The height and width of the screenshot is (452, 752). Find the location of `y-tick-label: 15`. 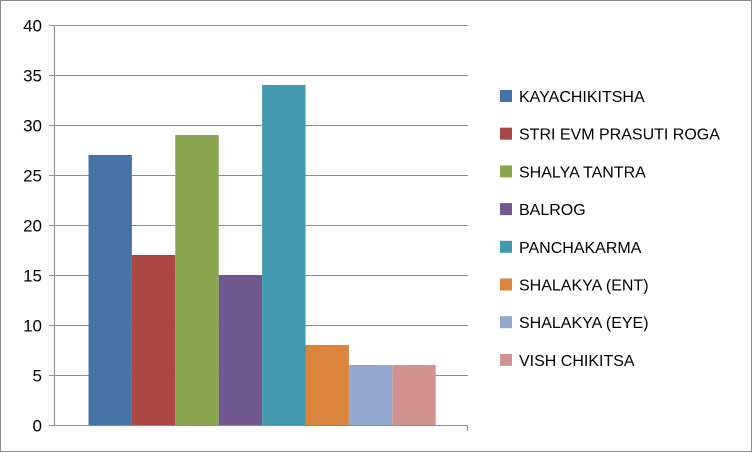

y-tick-label: 15 is located at coordinates (32, 276).